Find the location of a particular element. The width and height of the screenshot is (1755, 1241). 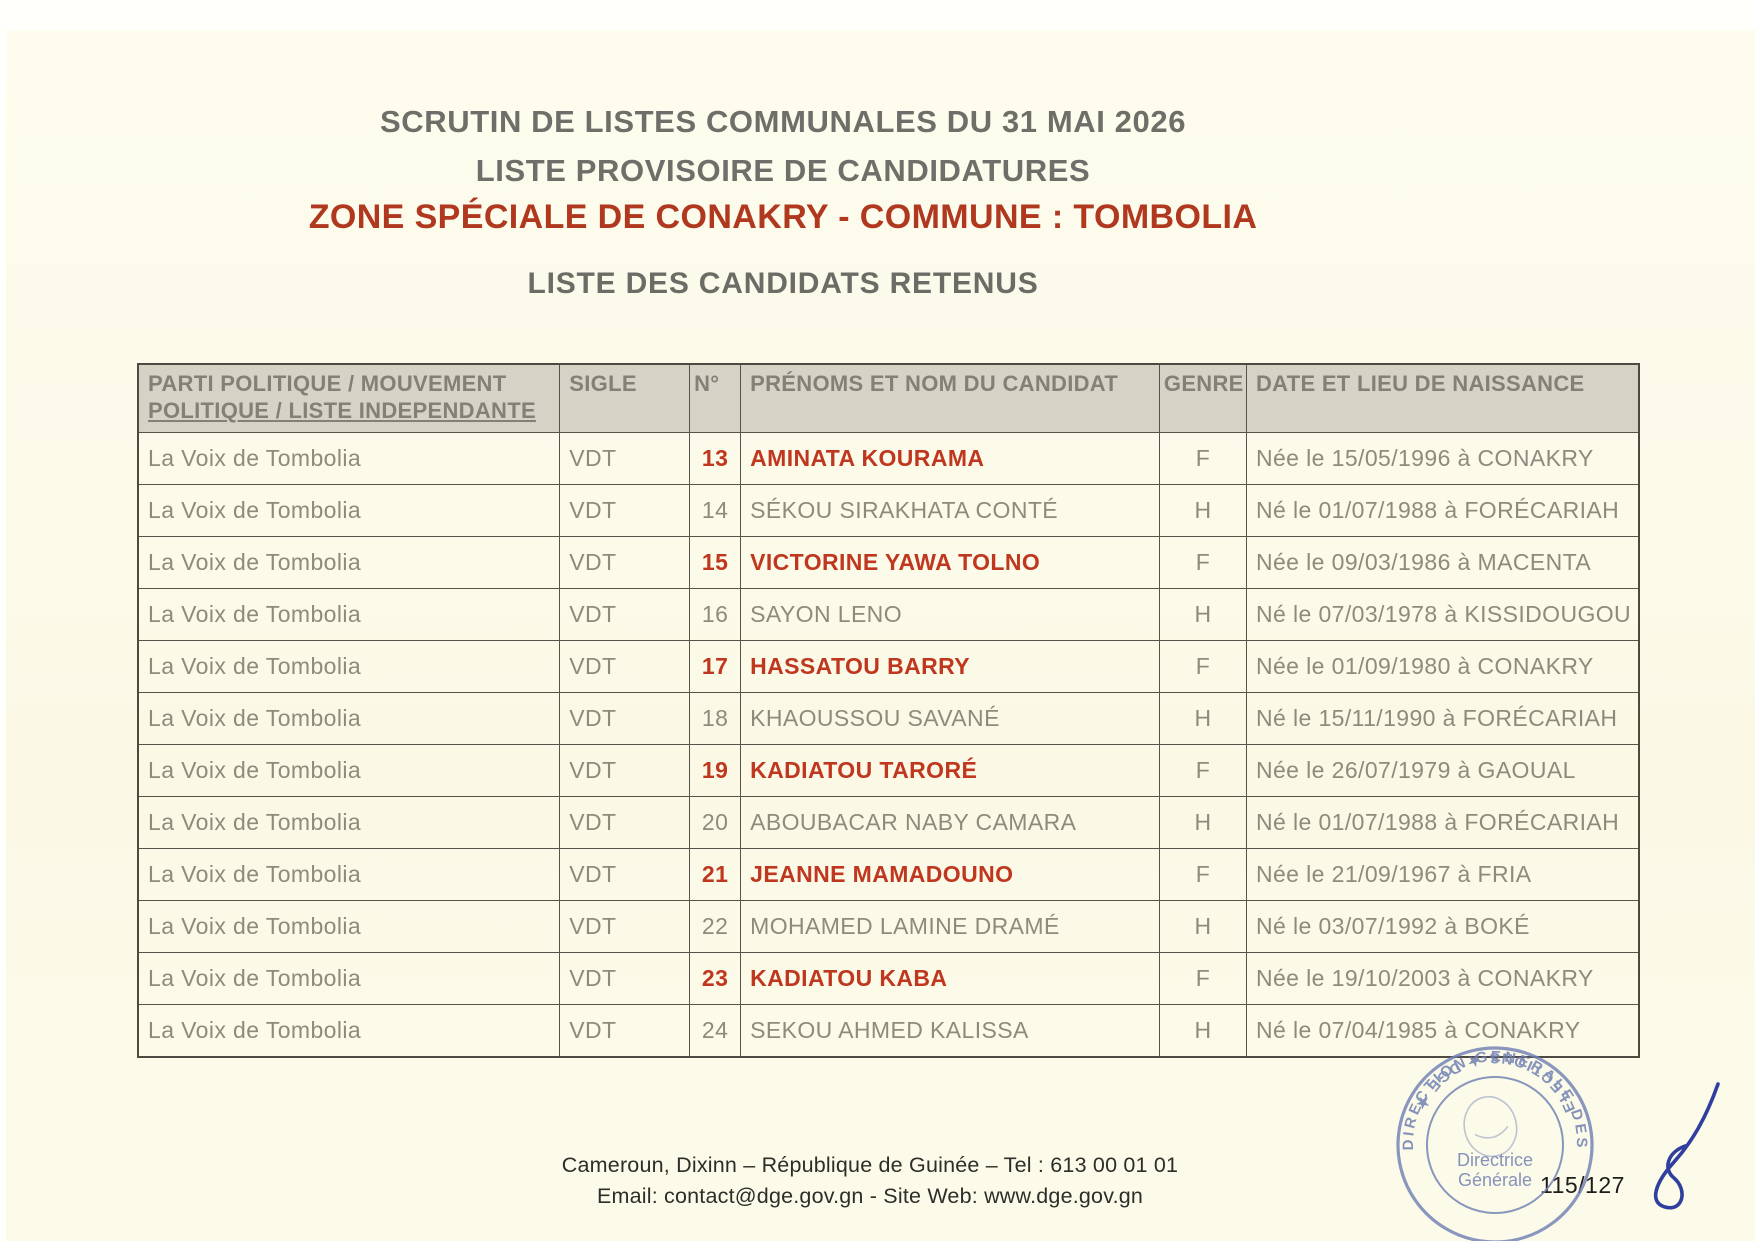

candidate-number-cell: 15 is located at coordinates (715, 562).